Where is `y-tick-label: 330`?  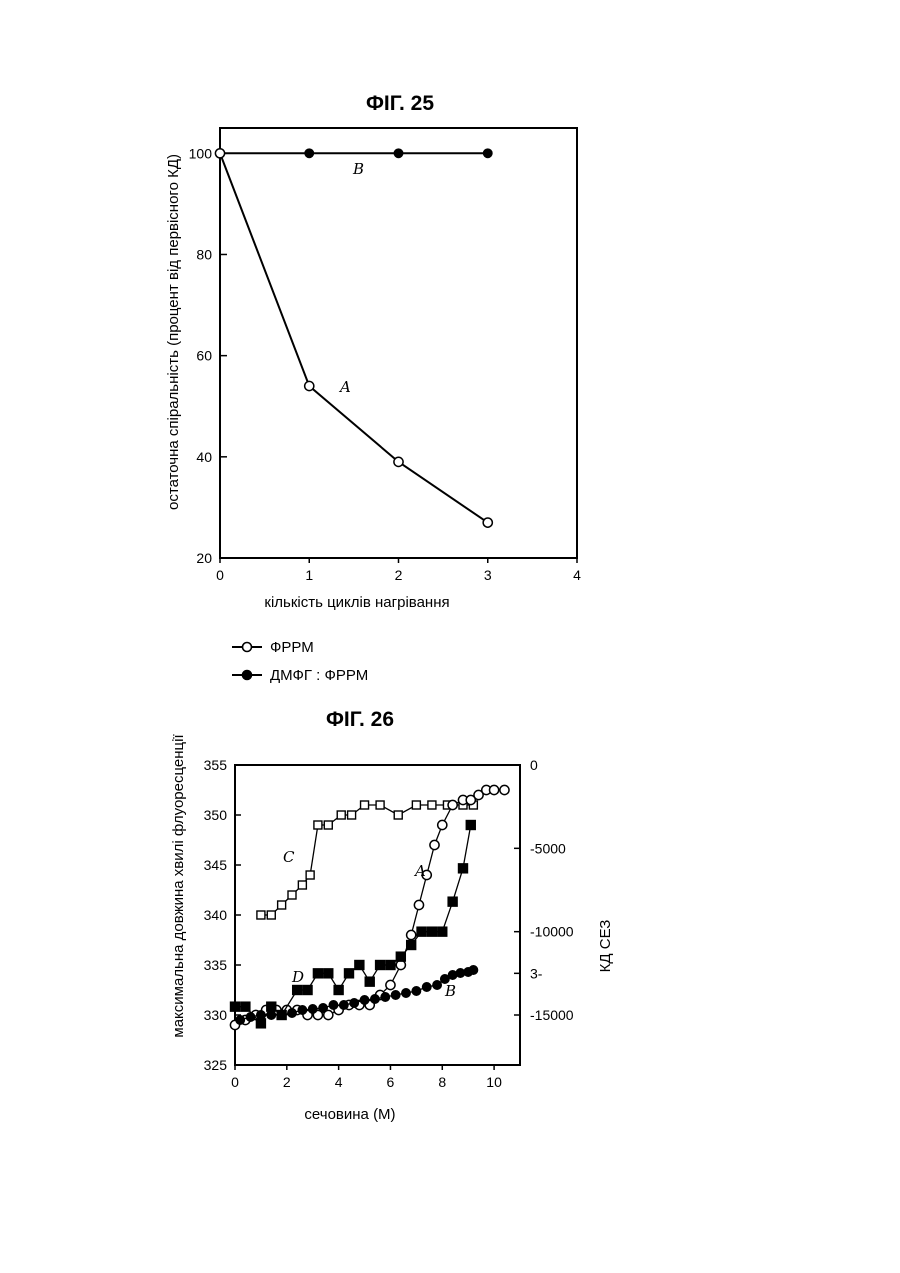
y-tick-label: 330 is located at coordinates (216, 1015).